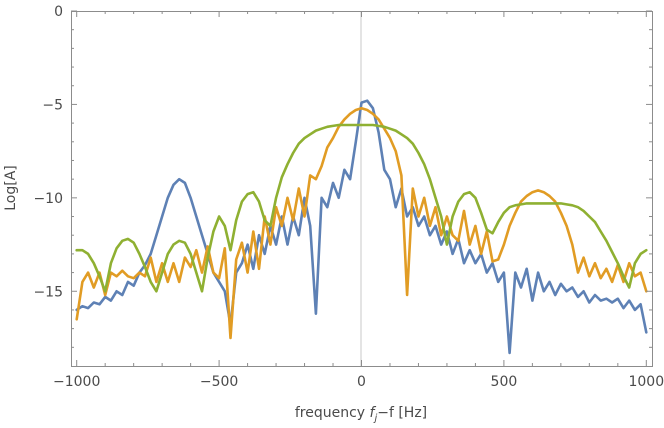  I want to click on x-tick-label: −1000, so click(76, 382).